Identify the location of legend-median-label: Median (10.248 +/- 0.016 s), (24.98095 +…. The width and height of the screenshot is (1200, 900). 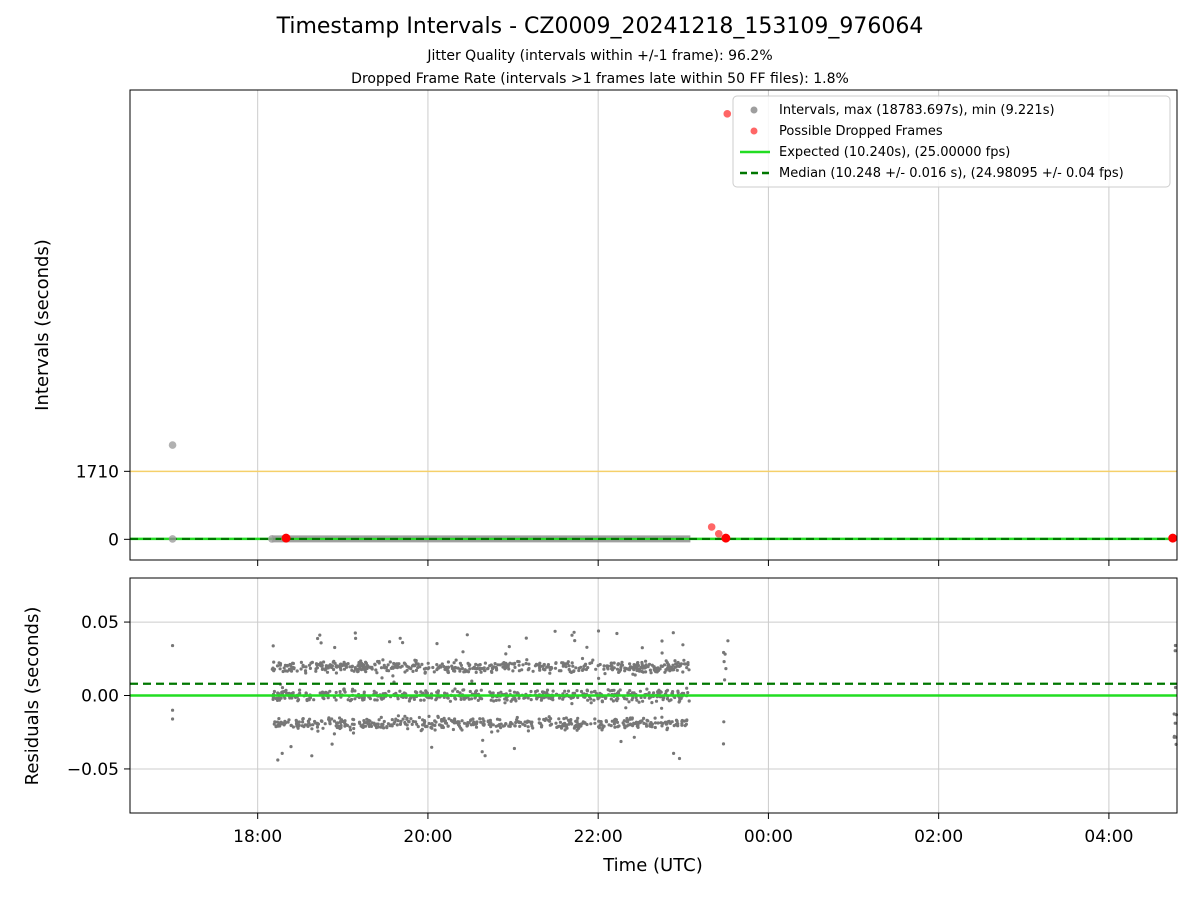
(951, 173).